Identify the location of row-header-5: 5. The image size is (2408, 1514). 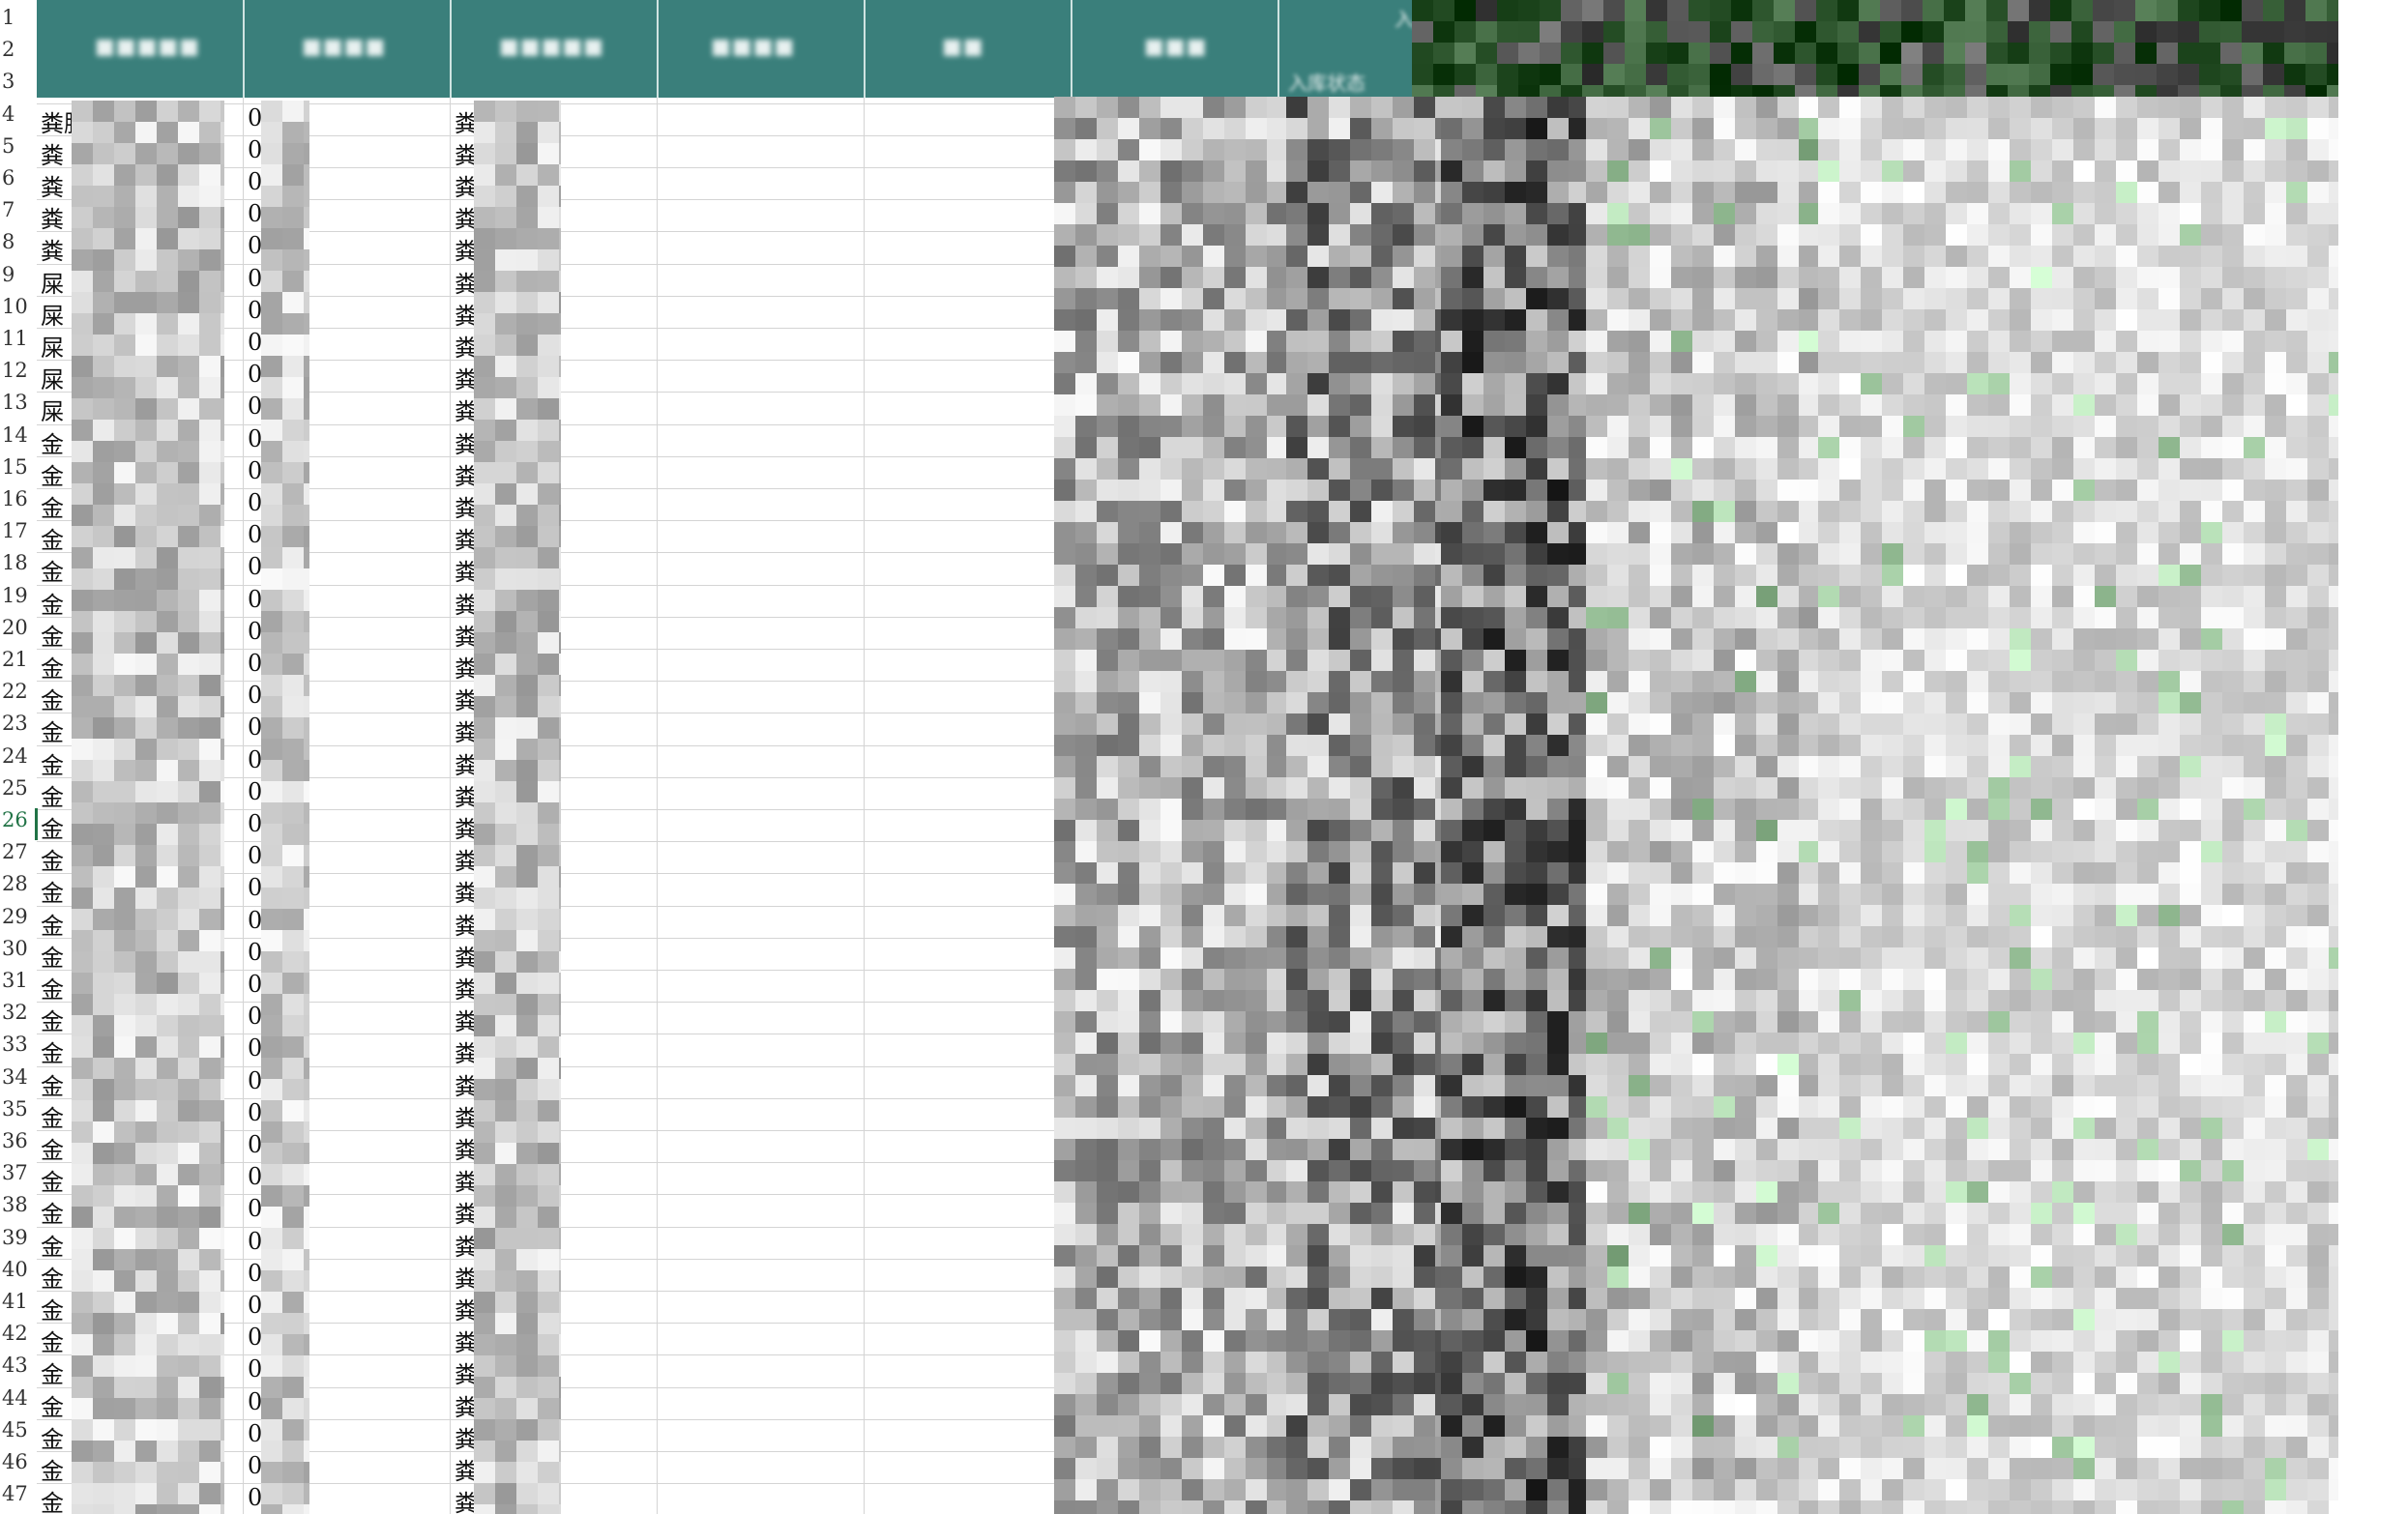
(18, 150).